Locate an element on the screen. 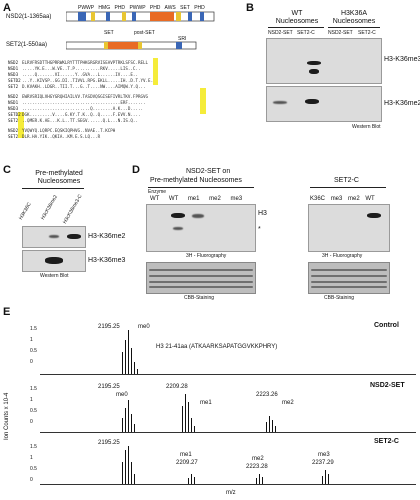 The width and height of the screenshot is (420, 500). c-bracket is located at coordinates (53, 188).